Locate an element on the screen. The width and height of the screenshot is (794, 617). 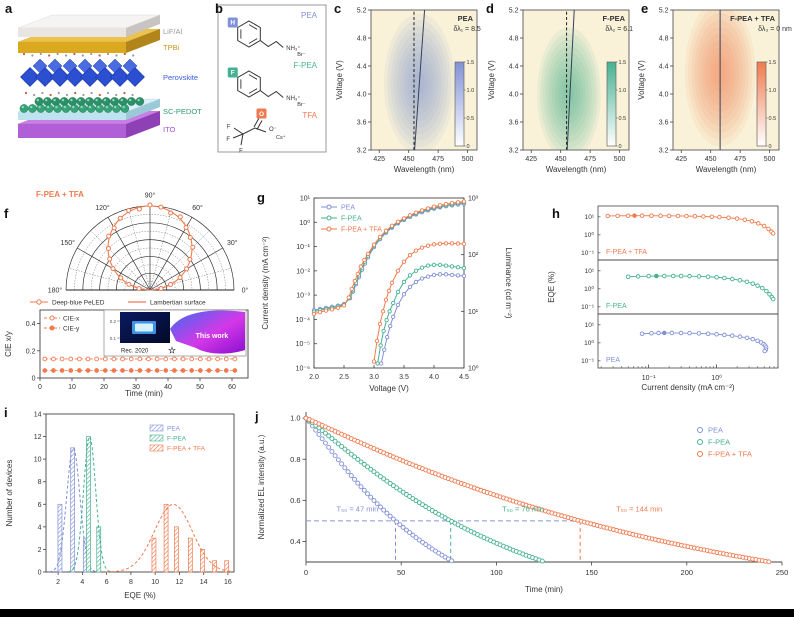
svg-text: Cs⁺ is located at coordinates (281, 137).